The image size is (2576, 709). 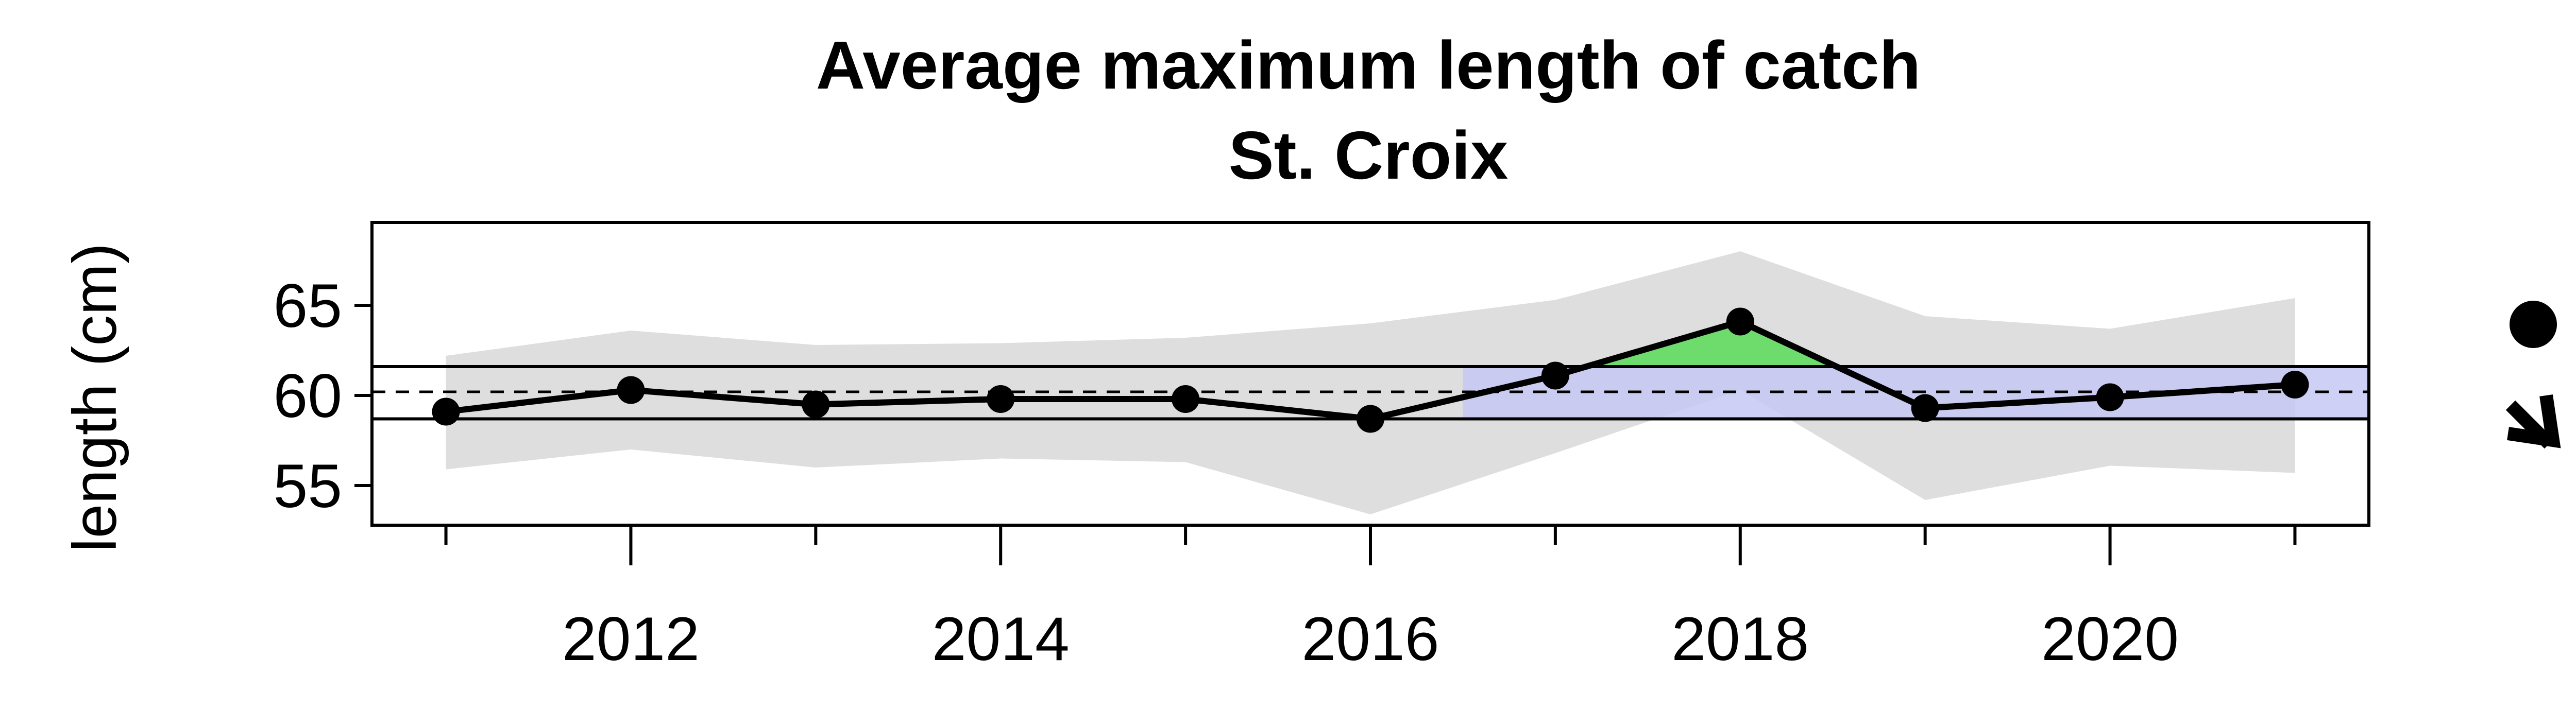 I want to click on y-tick-label: 60, so click(x=308, y=396).